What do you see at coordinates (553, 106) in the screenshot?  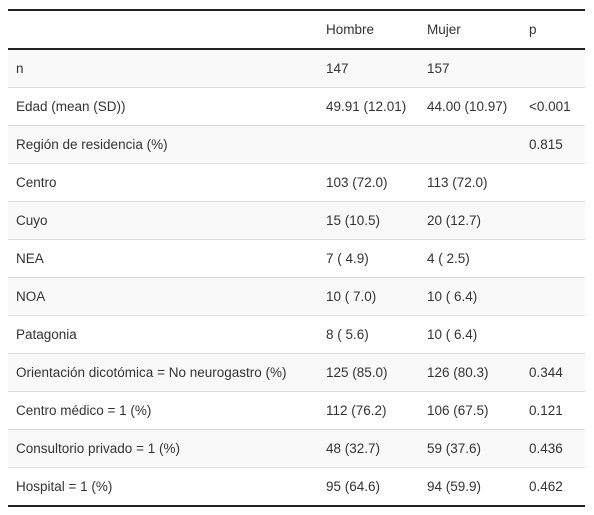 I see `cell-p: <0.001` at bounding box center [553, 106].